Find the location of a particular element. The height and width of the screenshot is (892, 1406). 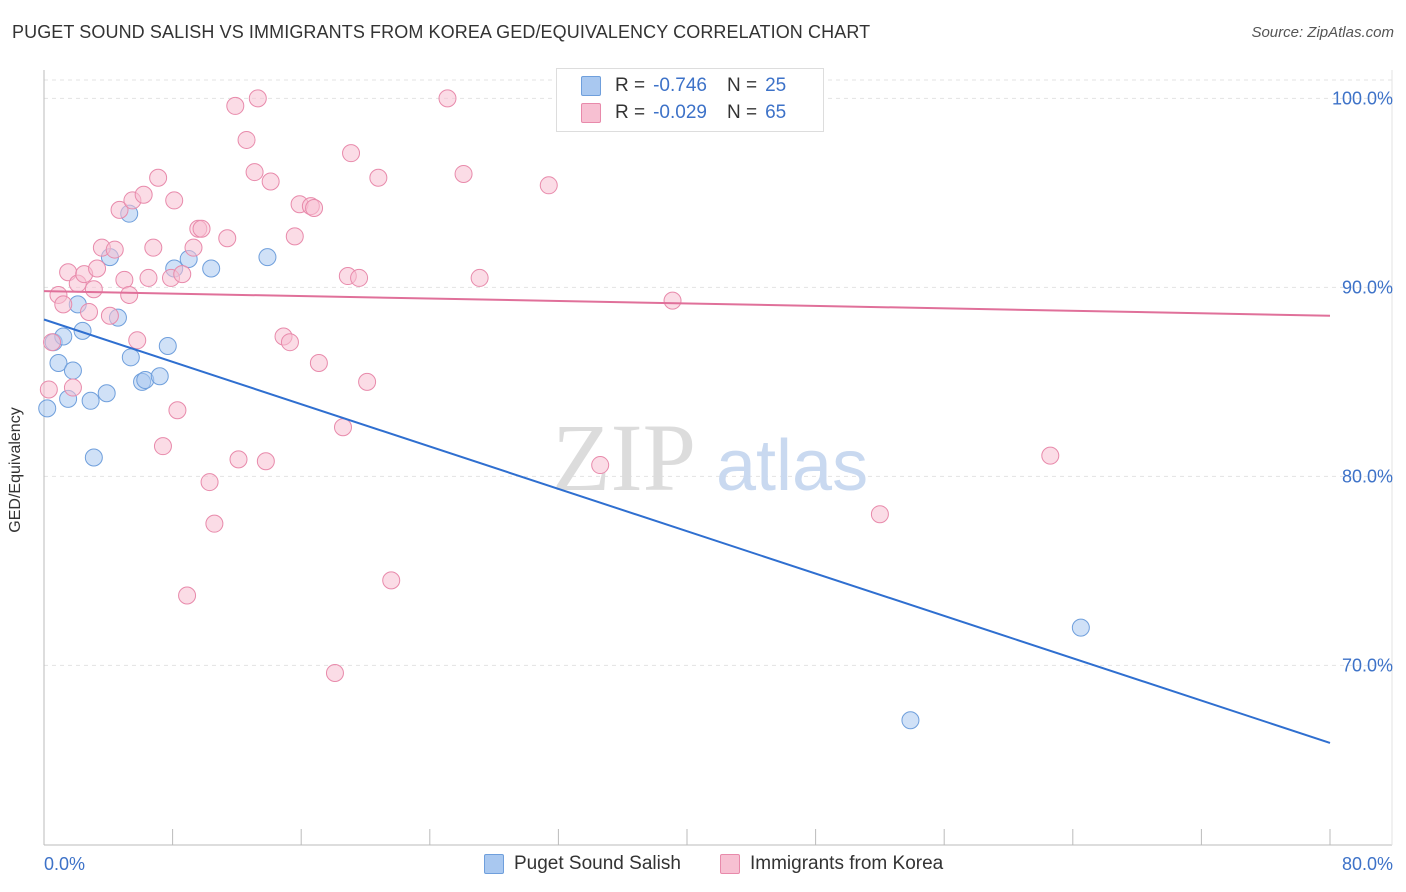

source-credit: Source: ZipAtlas.com is located at coordinates (1322, 32).